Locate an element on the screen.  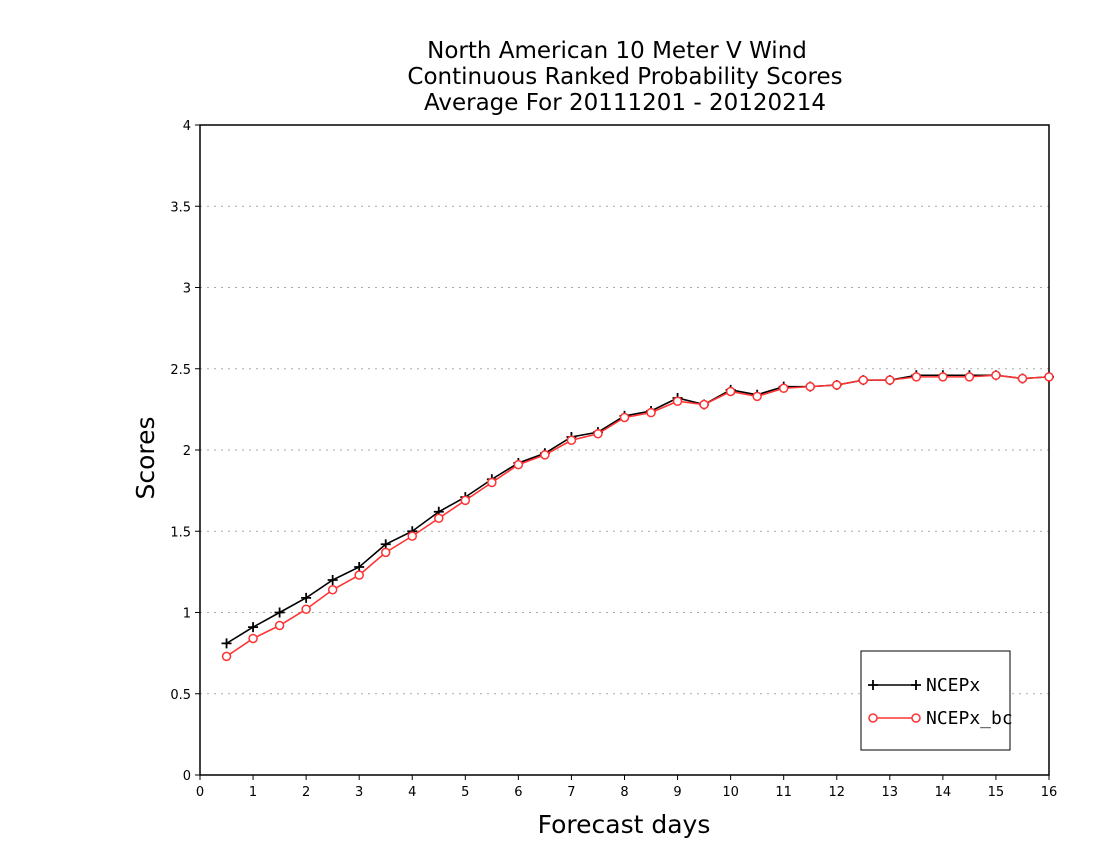
legend-label-ncepx: NCEPx is located at coordinates (953, 685).